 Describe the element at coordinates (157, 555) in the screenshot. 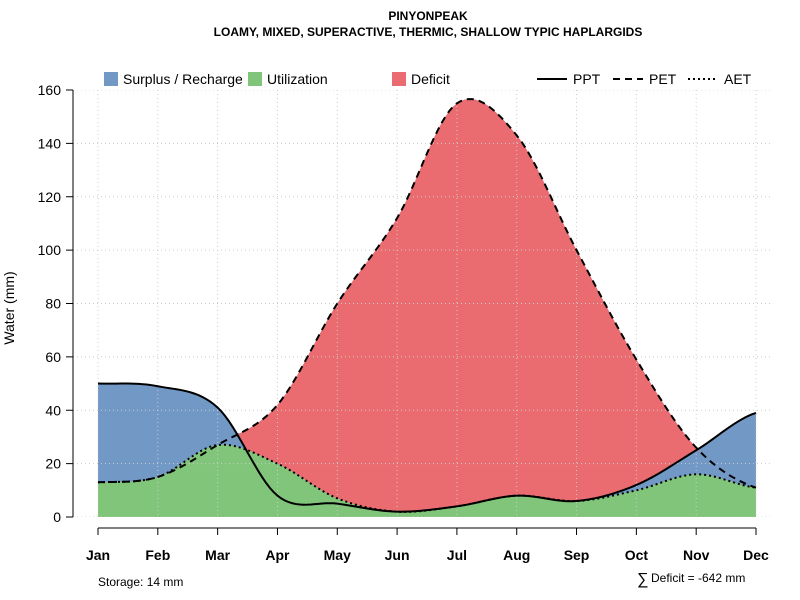

I see `x-tick-label-feb: Feb` at that location.